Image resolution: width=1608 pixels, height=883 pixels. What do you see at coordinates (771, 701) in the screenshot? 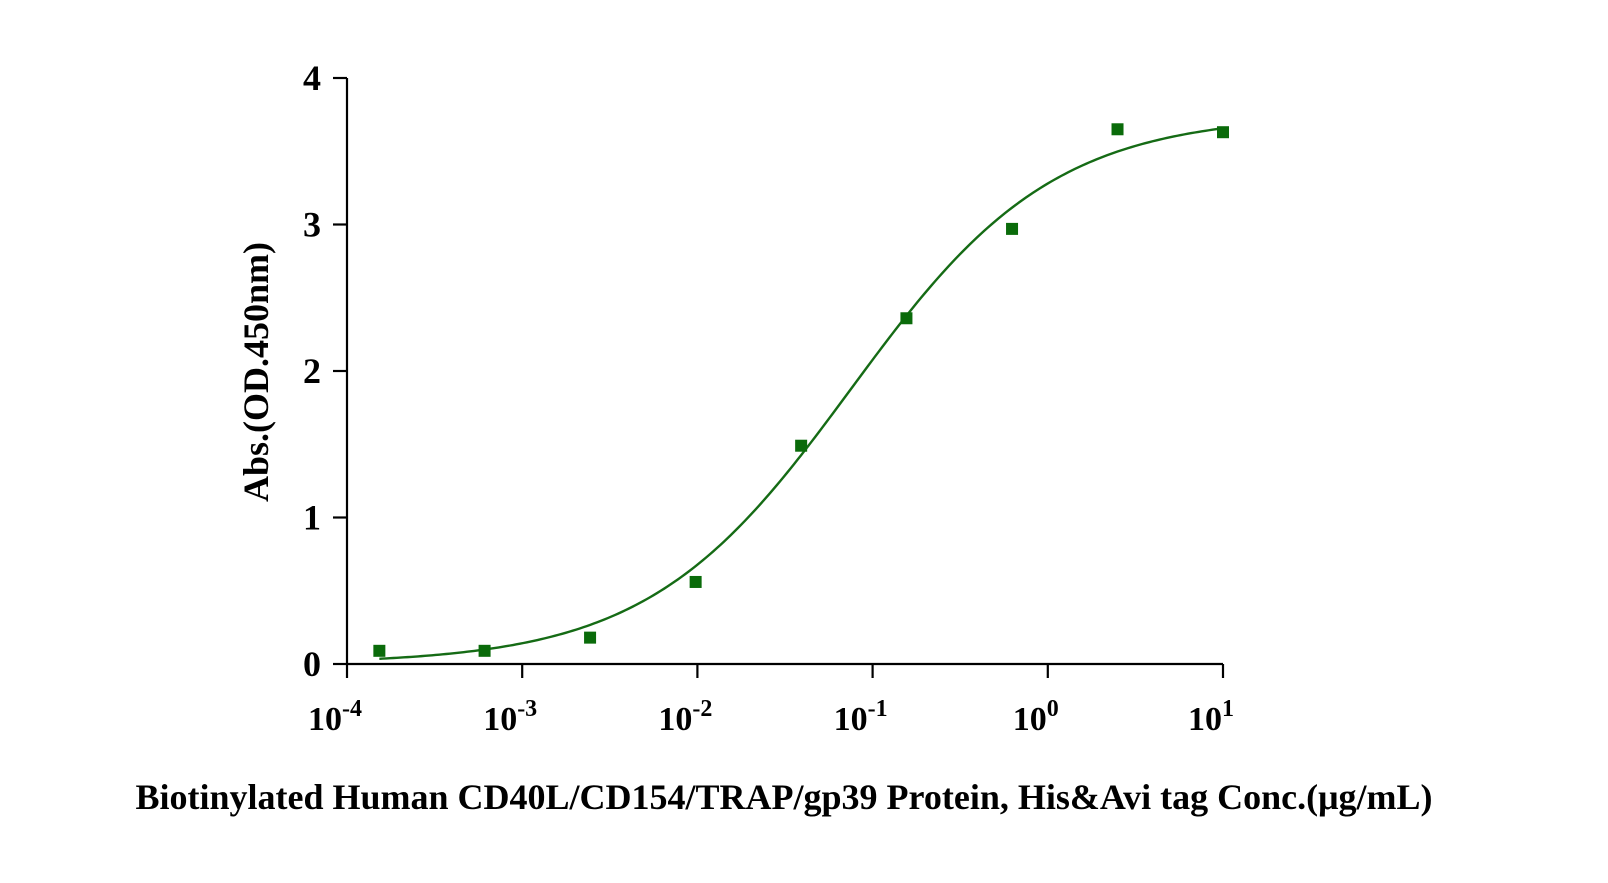
I see `x-ticks: 10⁻⁴ 10⁻³ 10⁻² 10⁻¹ 10⁰ 10¹` at bounding box center [771, 701].